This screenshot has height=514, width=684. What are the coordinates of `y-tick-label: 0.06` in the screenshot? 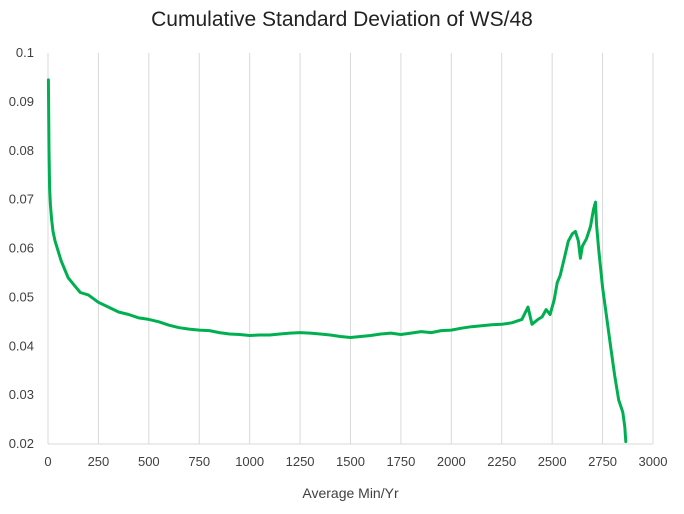 It's located at (21, 248).